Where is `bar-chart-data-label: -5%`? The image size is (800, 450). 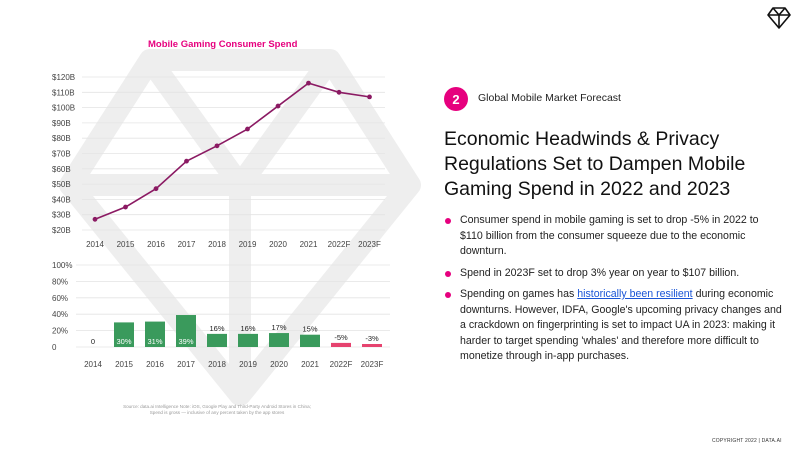 bar-chart-data-label: -5% is located at coordinates (341, 337).